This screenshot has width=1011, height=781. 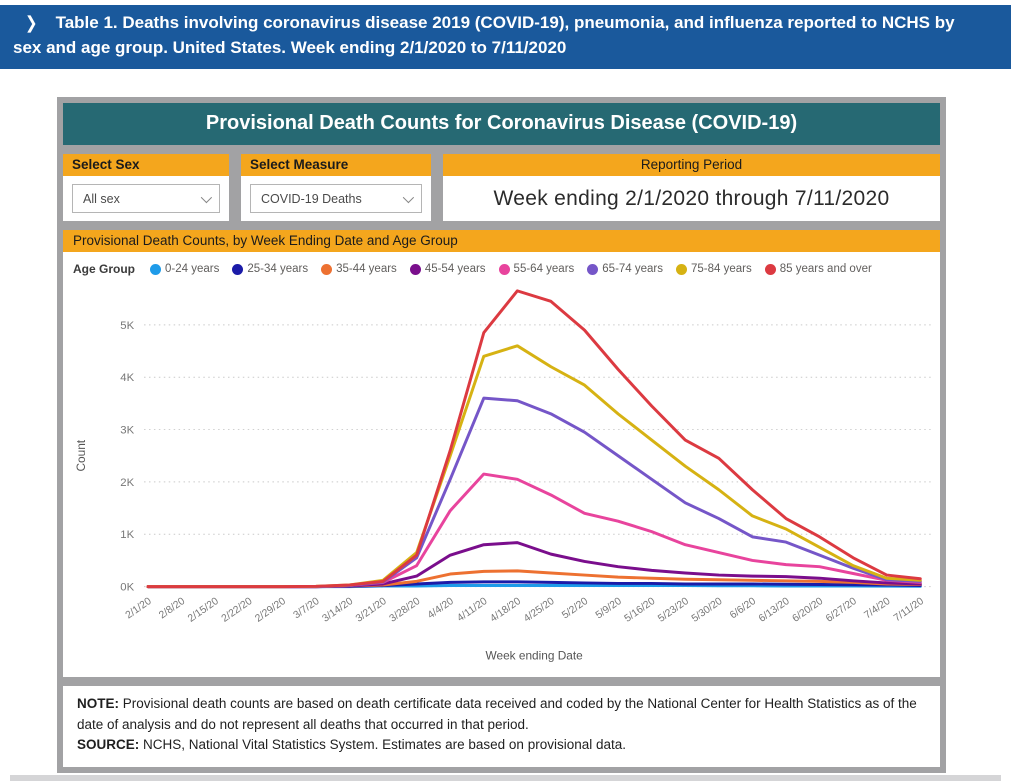 What do you see at coordinates (774, 610) in the screenshot?
I see `x-tick-label: 6/13/20` at bounding box center [774, 610].